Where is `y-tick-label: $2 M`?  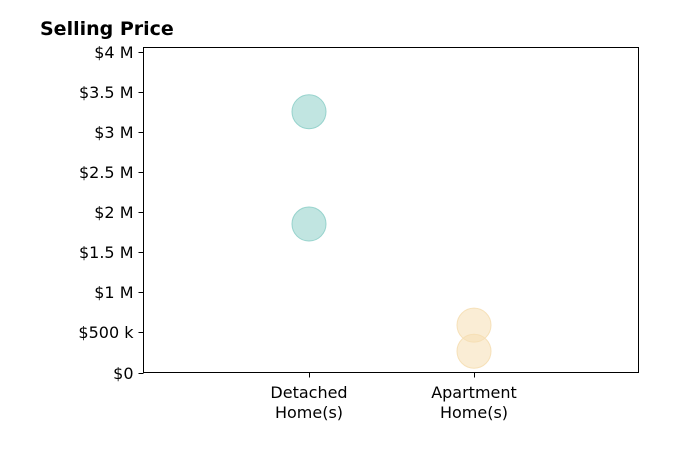 y-tick-label: $2 M is located at coordinates (113, 212).